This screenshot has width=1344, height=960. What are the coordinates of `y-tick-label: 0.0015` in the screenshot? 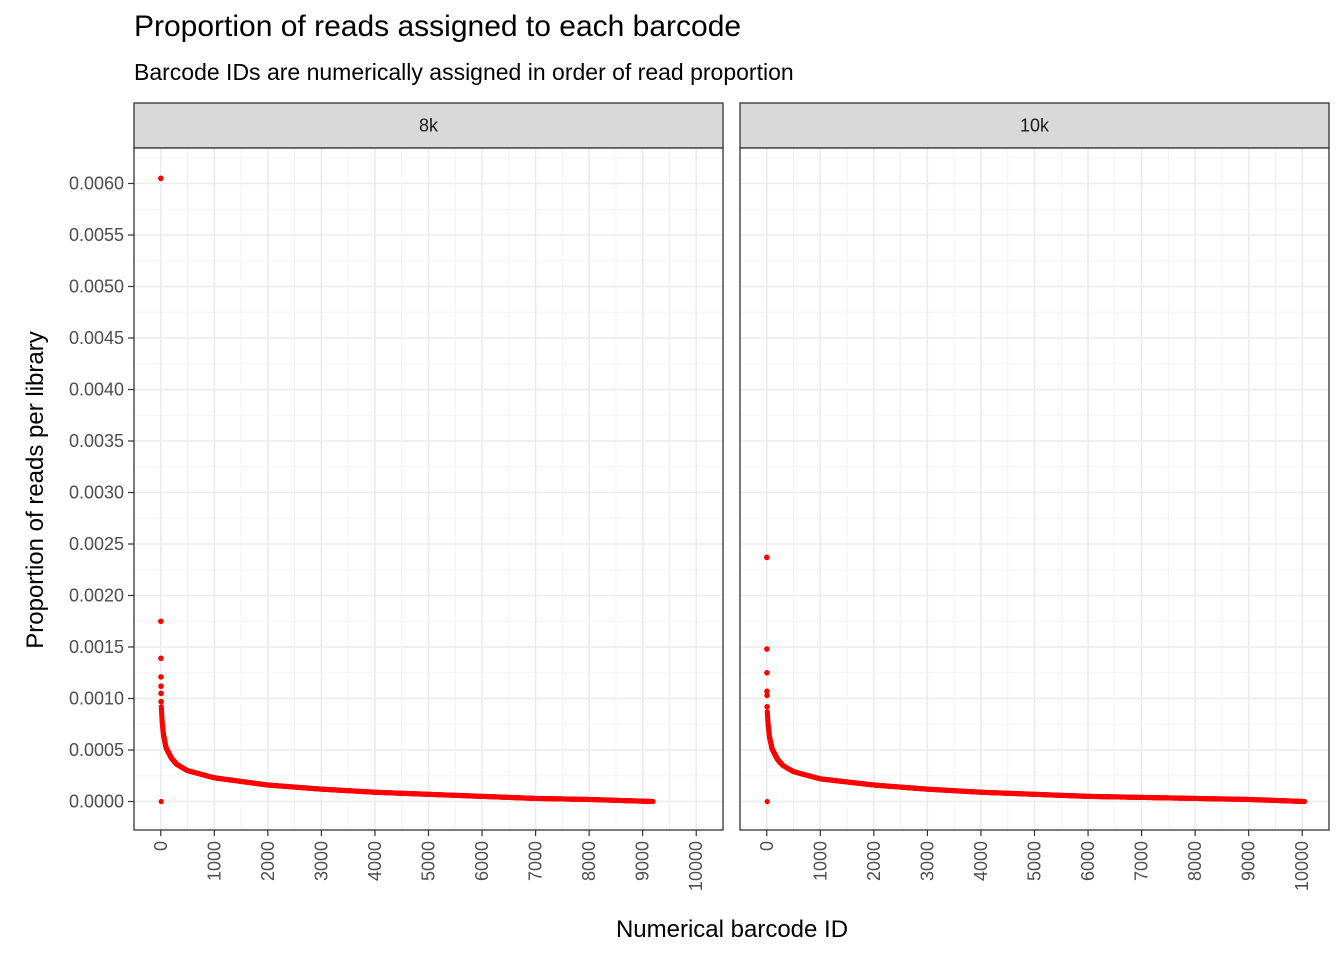 It's located at (96, 647).